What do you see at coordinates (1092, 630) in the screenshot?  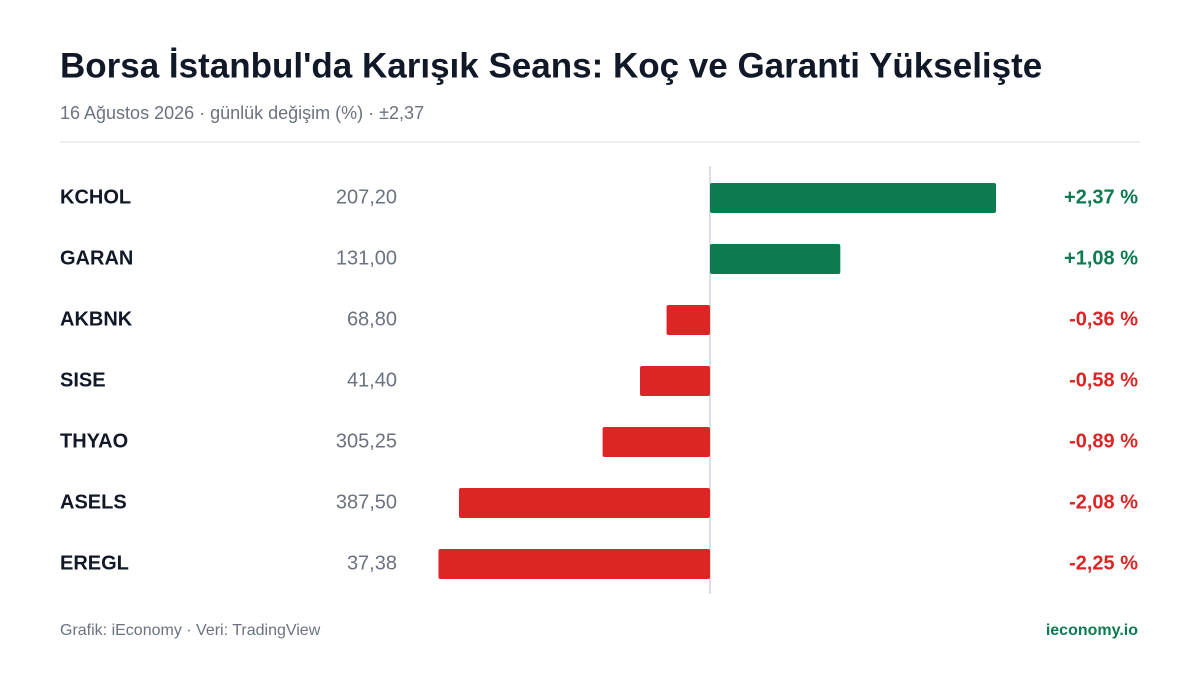 I see `footer-brand: ieconomy.io` at bounding box center [1092, 630].